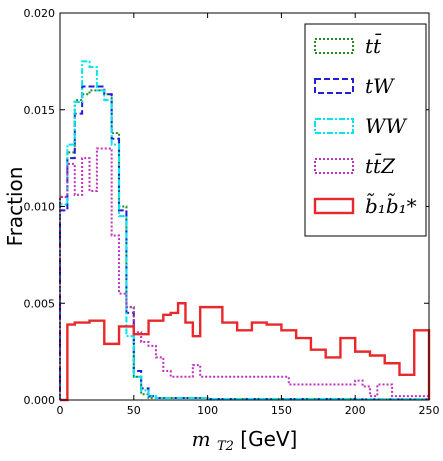 Image resolution: width=443 pixels, height=461 pixels. What do you see at coordinates (134, 410) in the screenshot?
I see `x-tick-label: 50` at bounding box center [134, 410].